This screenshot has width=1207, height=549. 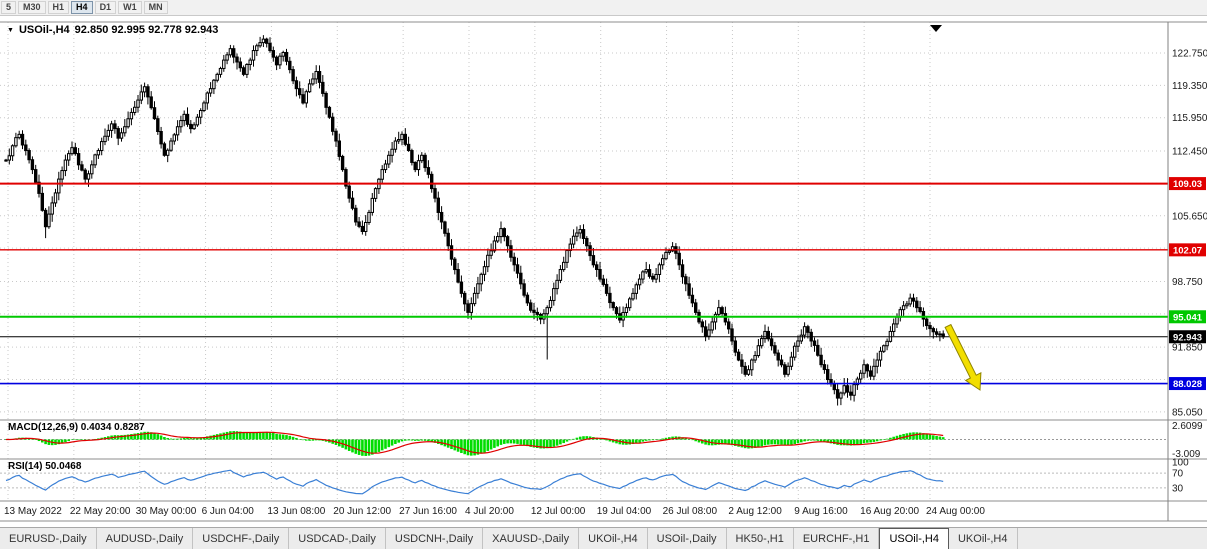 What do you see at coordinates (100, 511) in the screenshot?
I see `svg-text: 22 May 20:00` at bounding box center [100, 511].